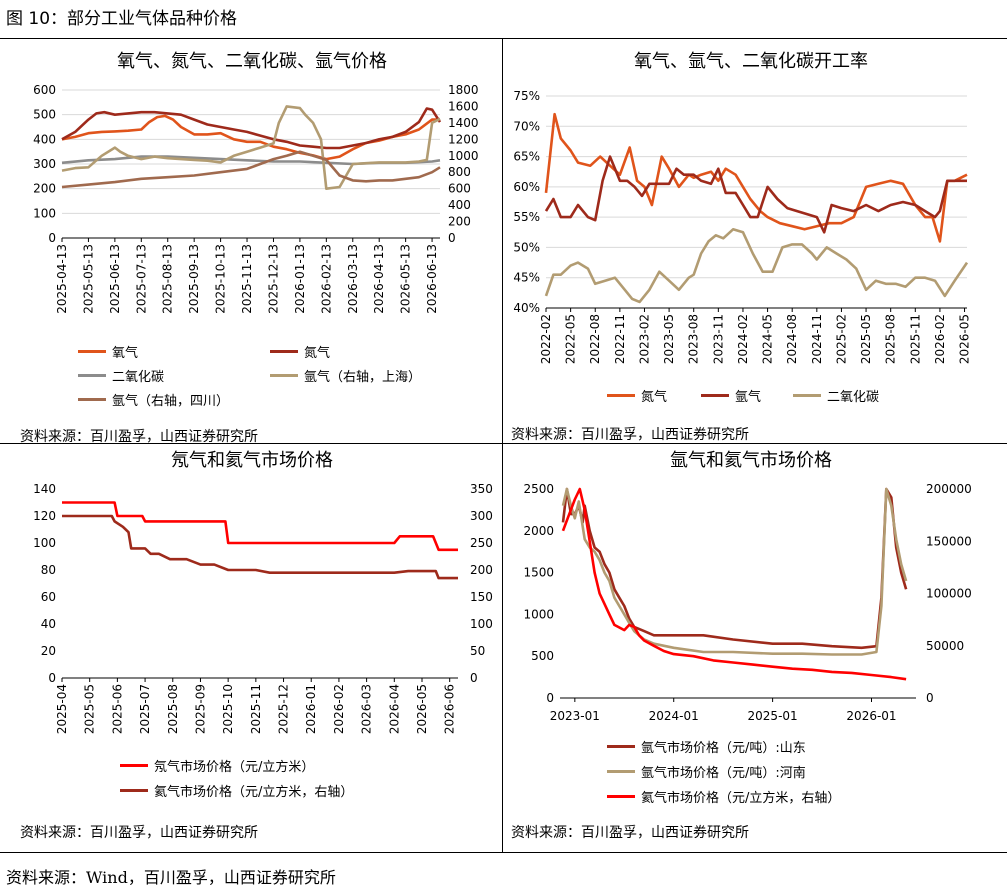  Describe the element at coordinates (463, 106) in the screenshot. I see `y2-tick-label: 1600` at that location.